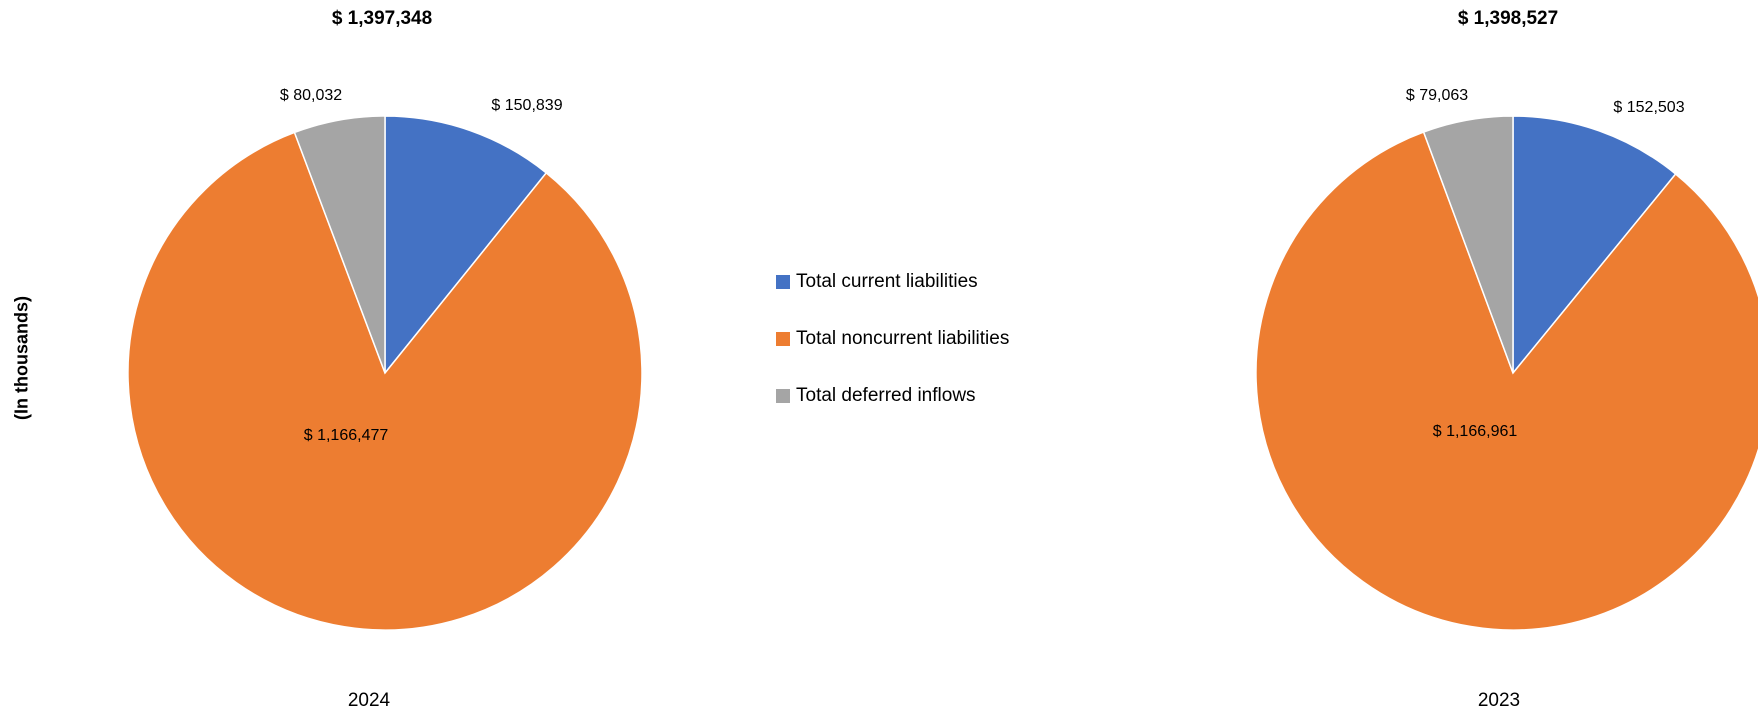  Describe the element at coordinates (903, 338) in the screenshot. I see `legend-label-noncurrent: Total noncurrent liabilities` at that location.